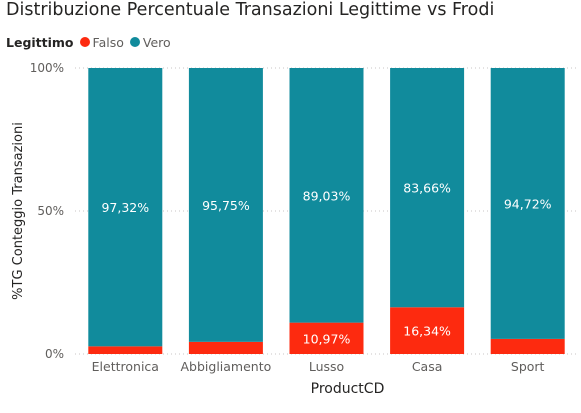  I want to click on bar-falso-lusso, so click(326, 338).